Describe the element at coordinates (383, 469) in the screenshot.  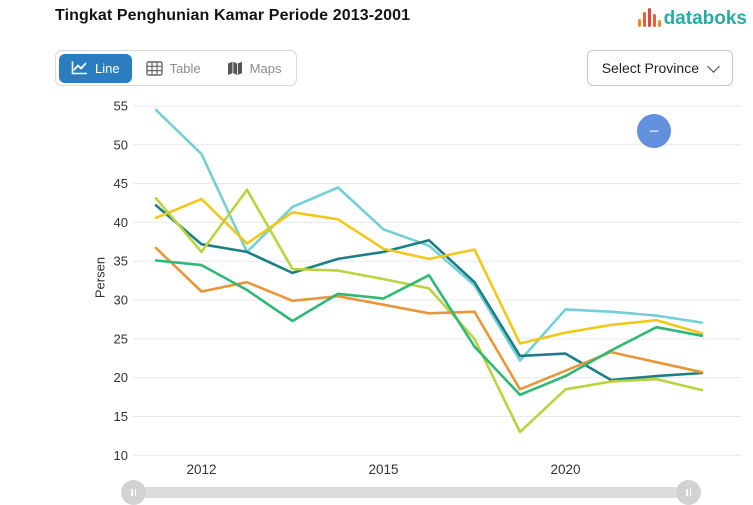
I see `x-tick-label: 2015` at that location.